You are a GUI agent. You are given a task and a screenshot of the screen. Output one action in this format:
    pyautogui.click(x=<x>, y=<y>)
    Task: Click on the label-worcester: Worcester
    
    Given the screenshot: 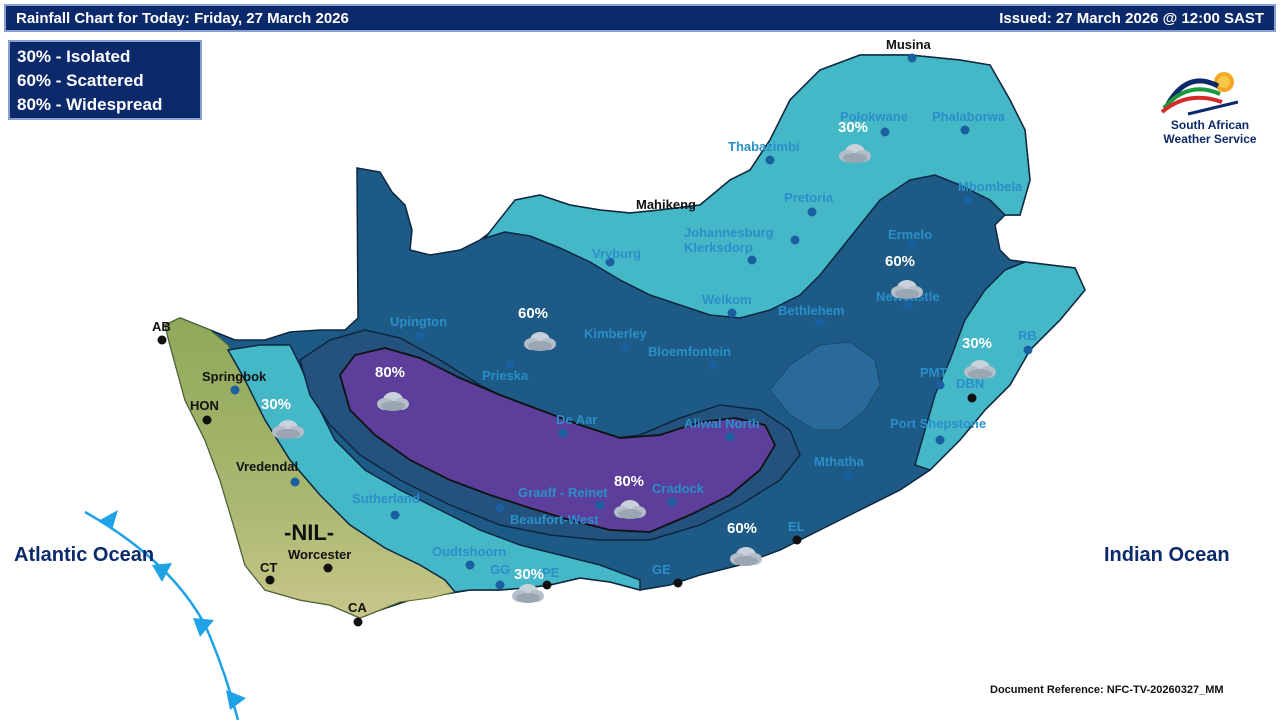 What is the action you would take?
    pyautogui.click(x=319, y=554)
    